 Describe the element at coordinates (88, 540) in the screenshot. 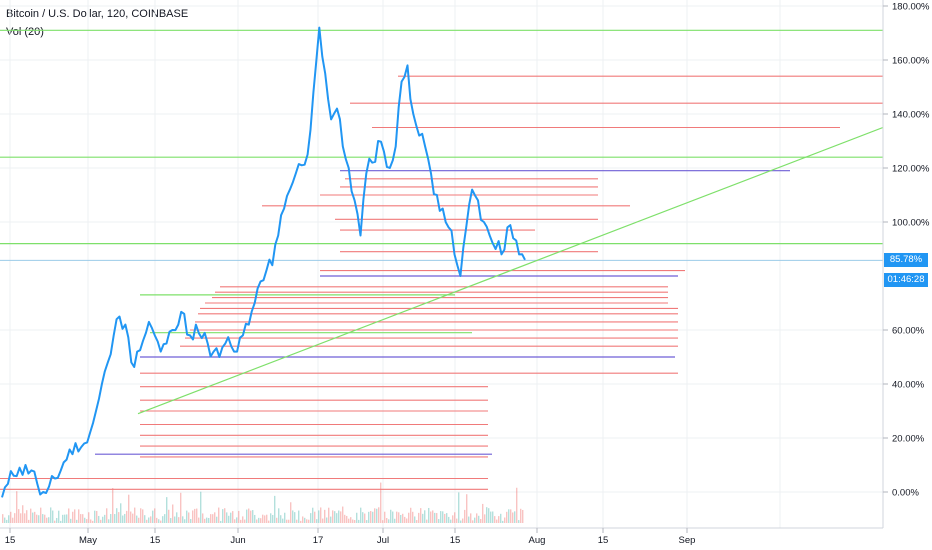

I see `time-tick-label: May` at that location.